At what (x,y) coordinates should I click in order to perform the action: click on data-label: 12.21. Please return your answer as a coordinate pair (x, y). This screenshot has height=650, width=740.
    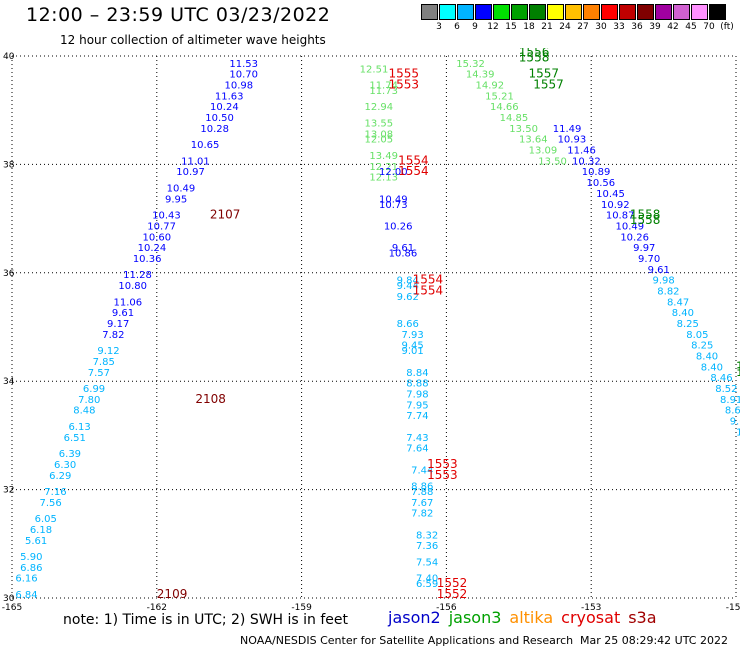
    Looking at the image, I should click on (383, 167).